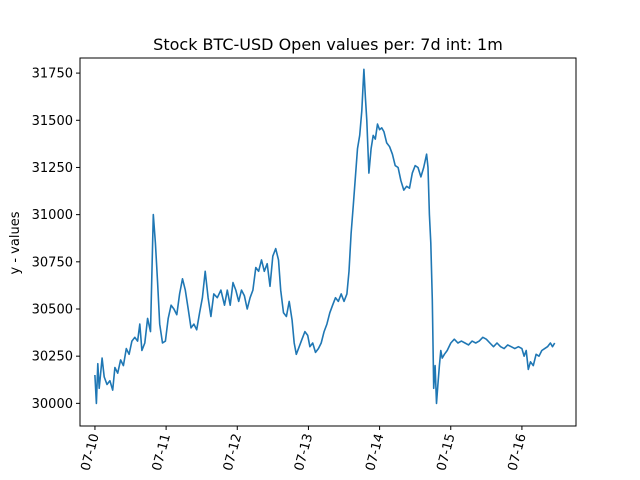 The width and height of the screenshot is (640, 480). What do you see at coordinates (52, 357) in the screenshot?
I see `y-tick-label: 30250` at bounding box center [52, 357].